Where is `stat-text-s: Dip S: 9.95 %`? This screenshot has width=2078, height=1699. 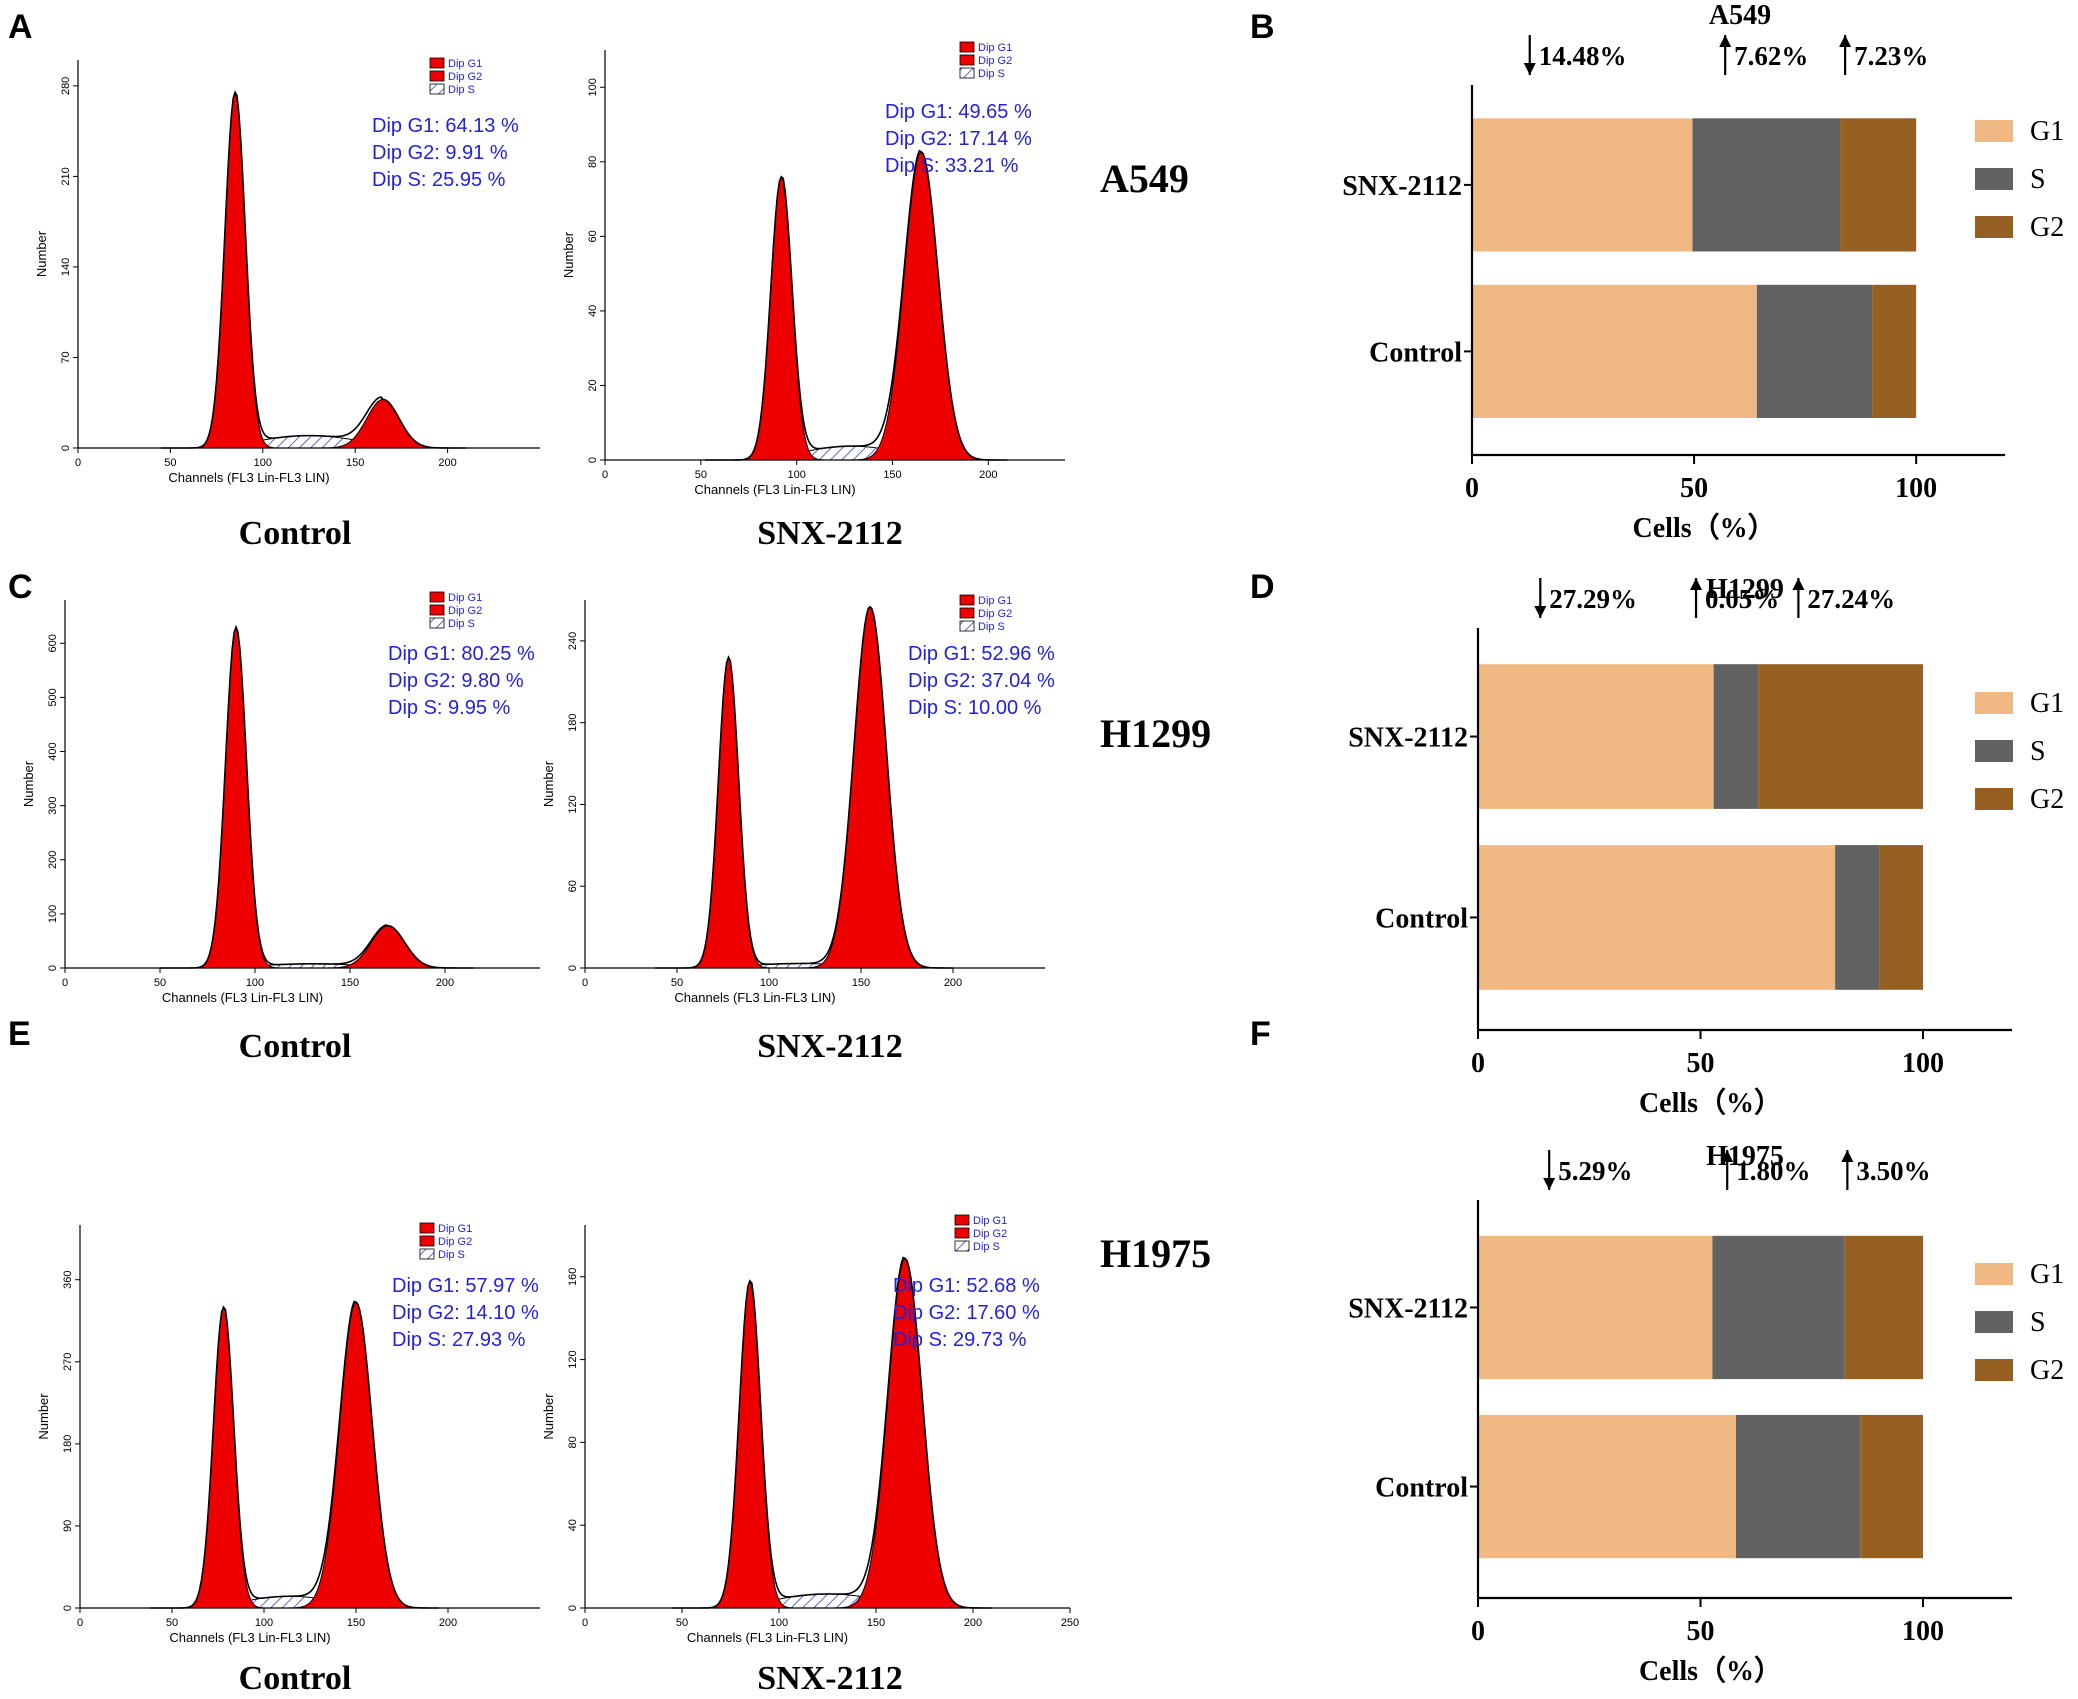
stat-text-s: Dip S: 9.95 % is located at coordinates (449, 708).